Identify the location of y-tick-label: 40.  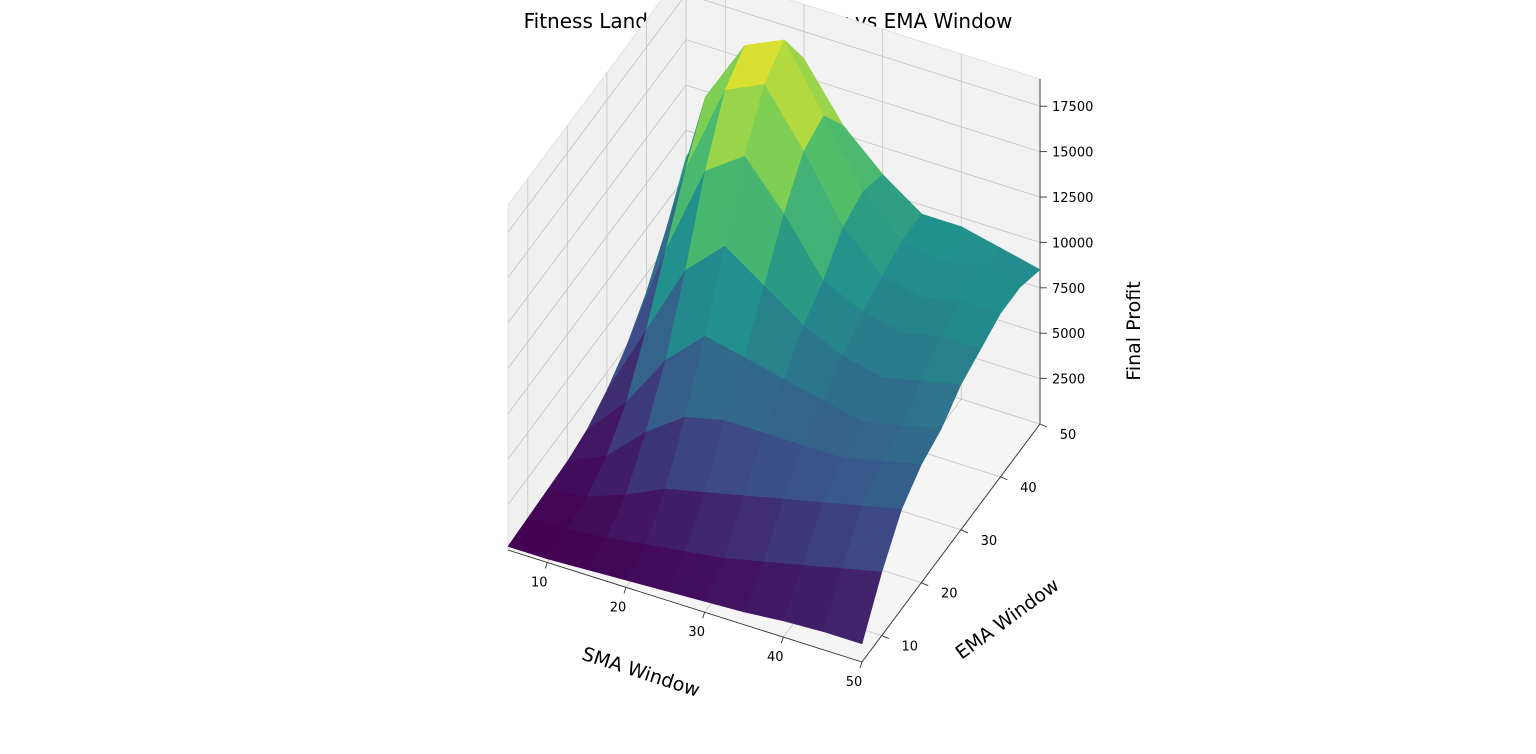
(1028, 488).